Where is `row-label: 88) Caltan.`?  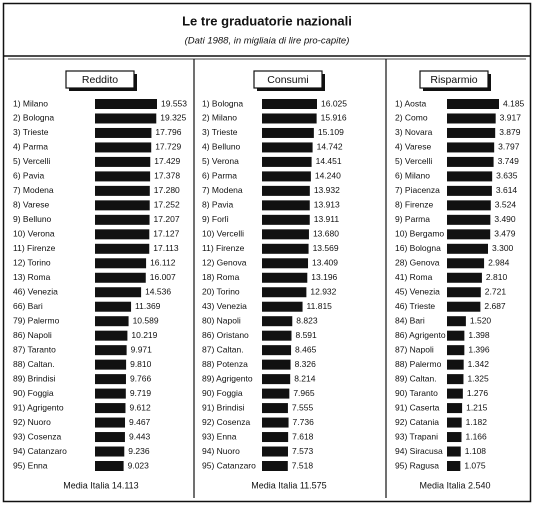 row-label: 88) Caltan. is located at coordinates (34, 364).